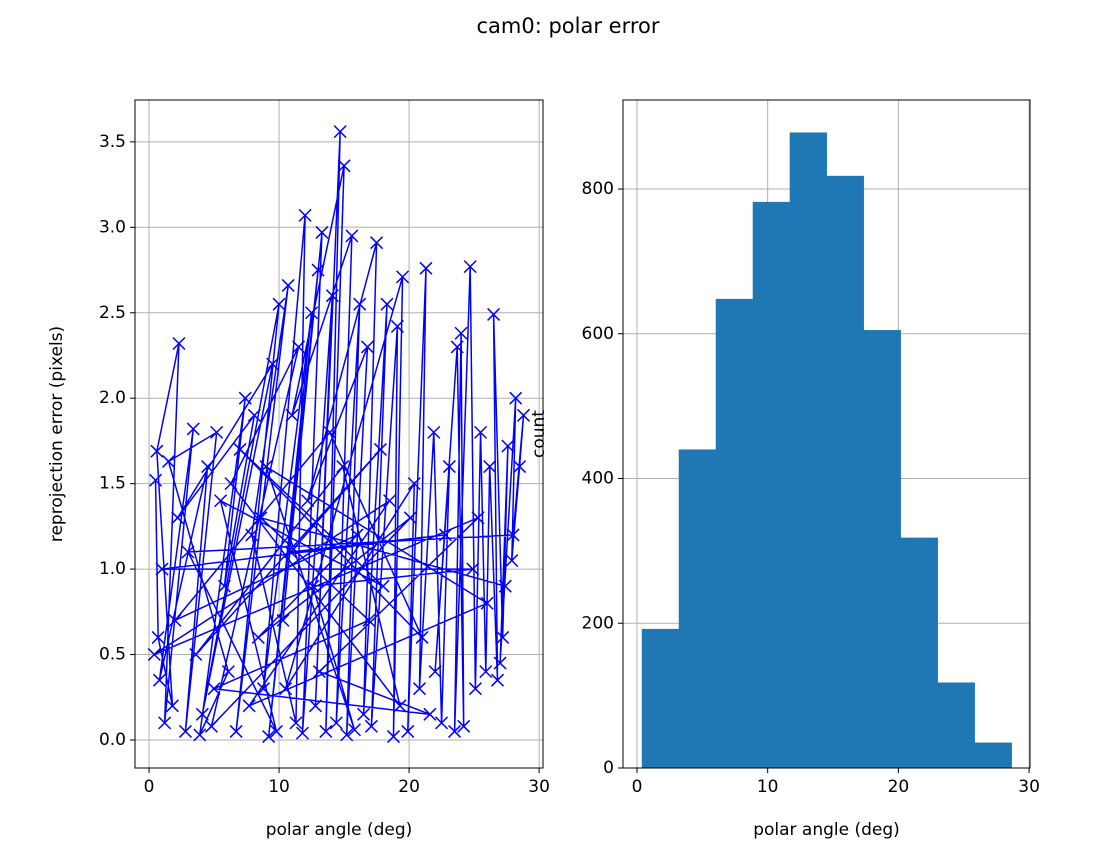  What do you see at coordinates (1029, 787) in the screenshot?
I see `x-tick-label: 30` at bounding box center [1029, 787].